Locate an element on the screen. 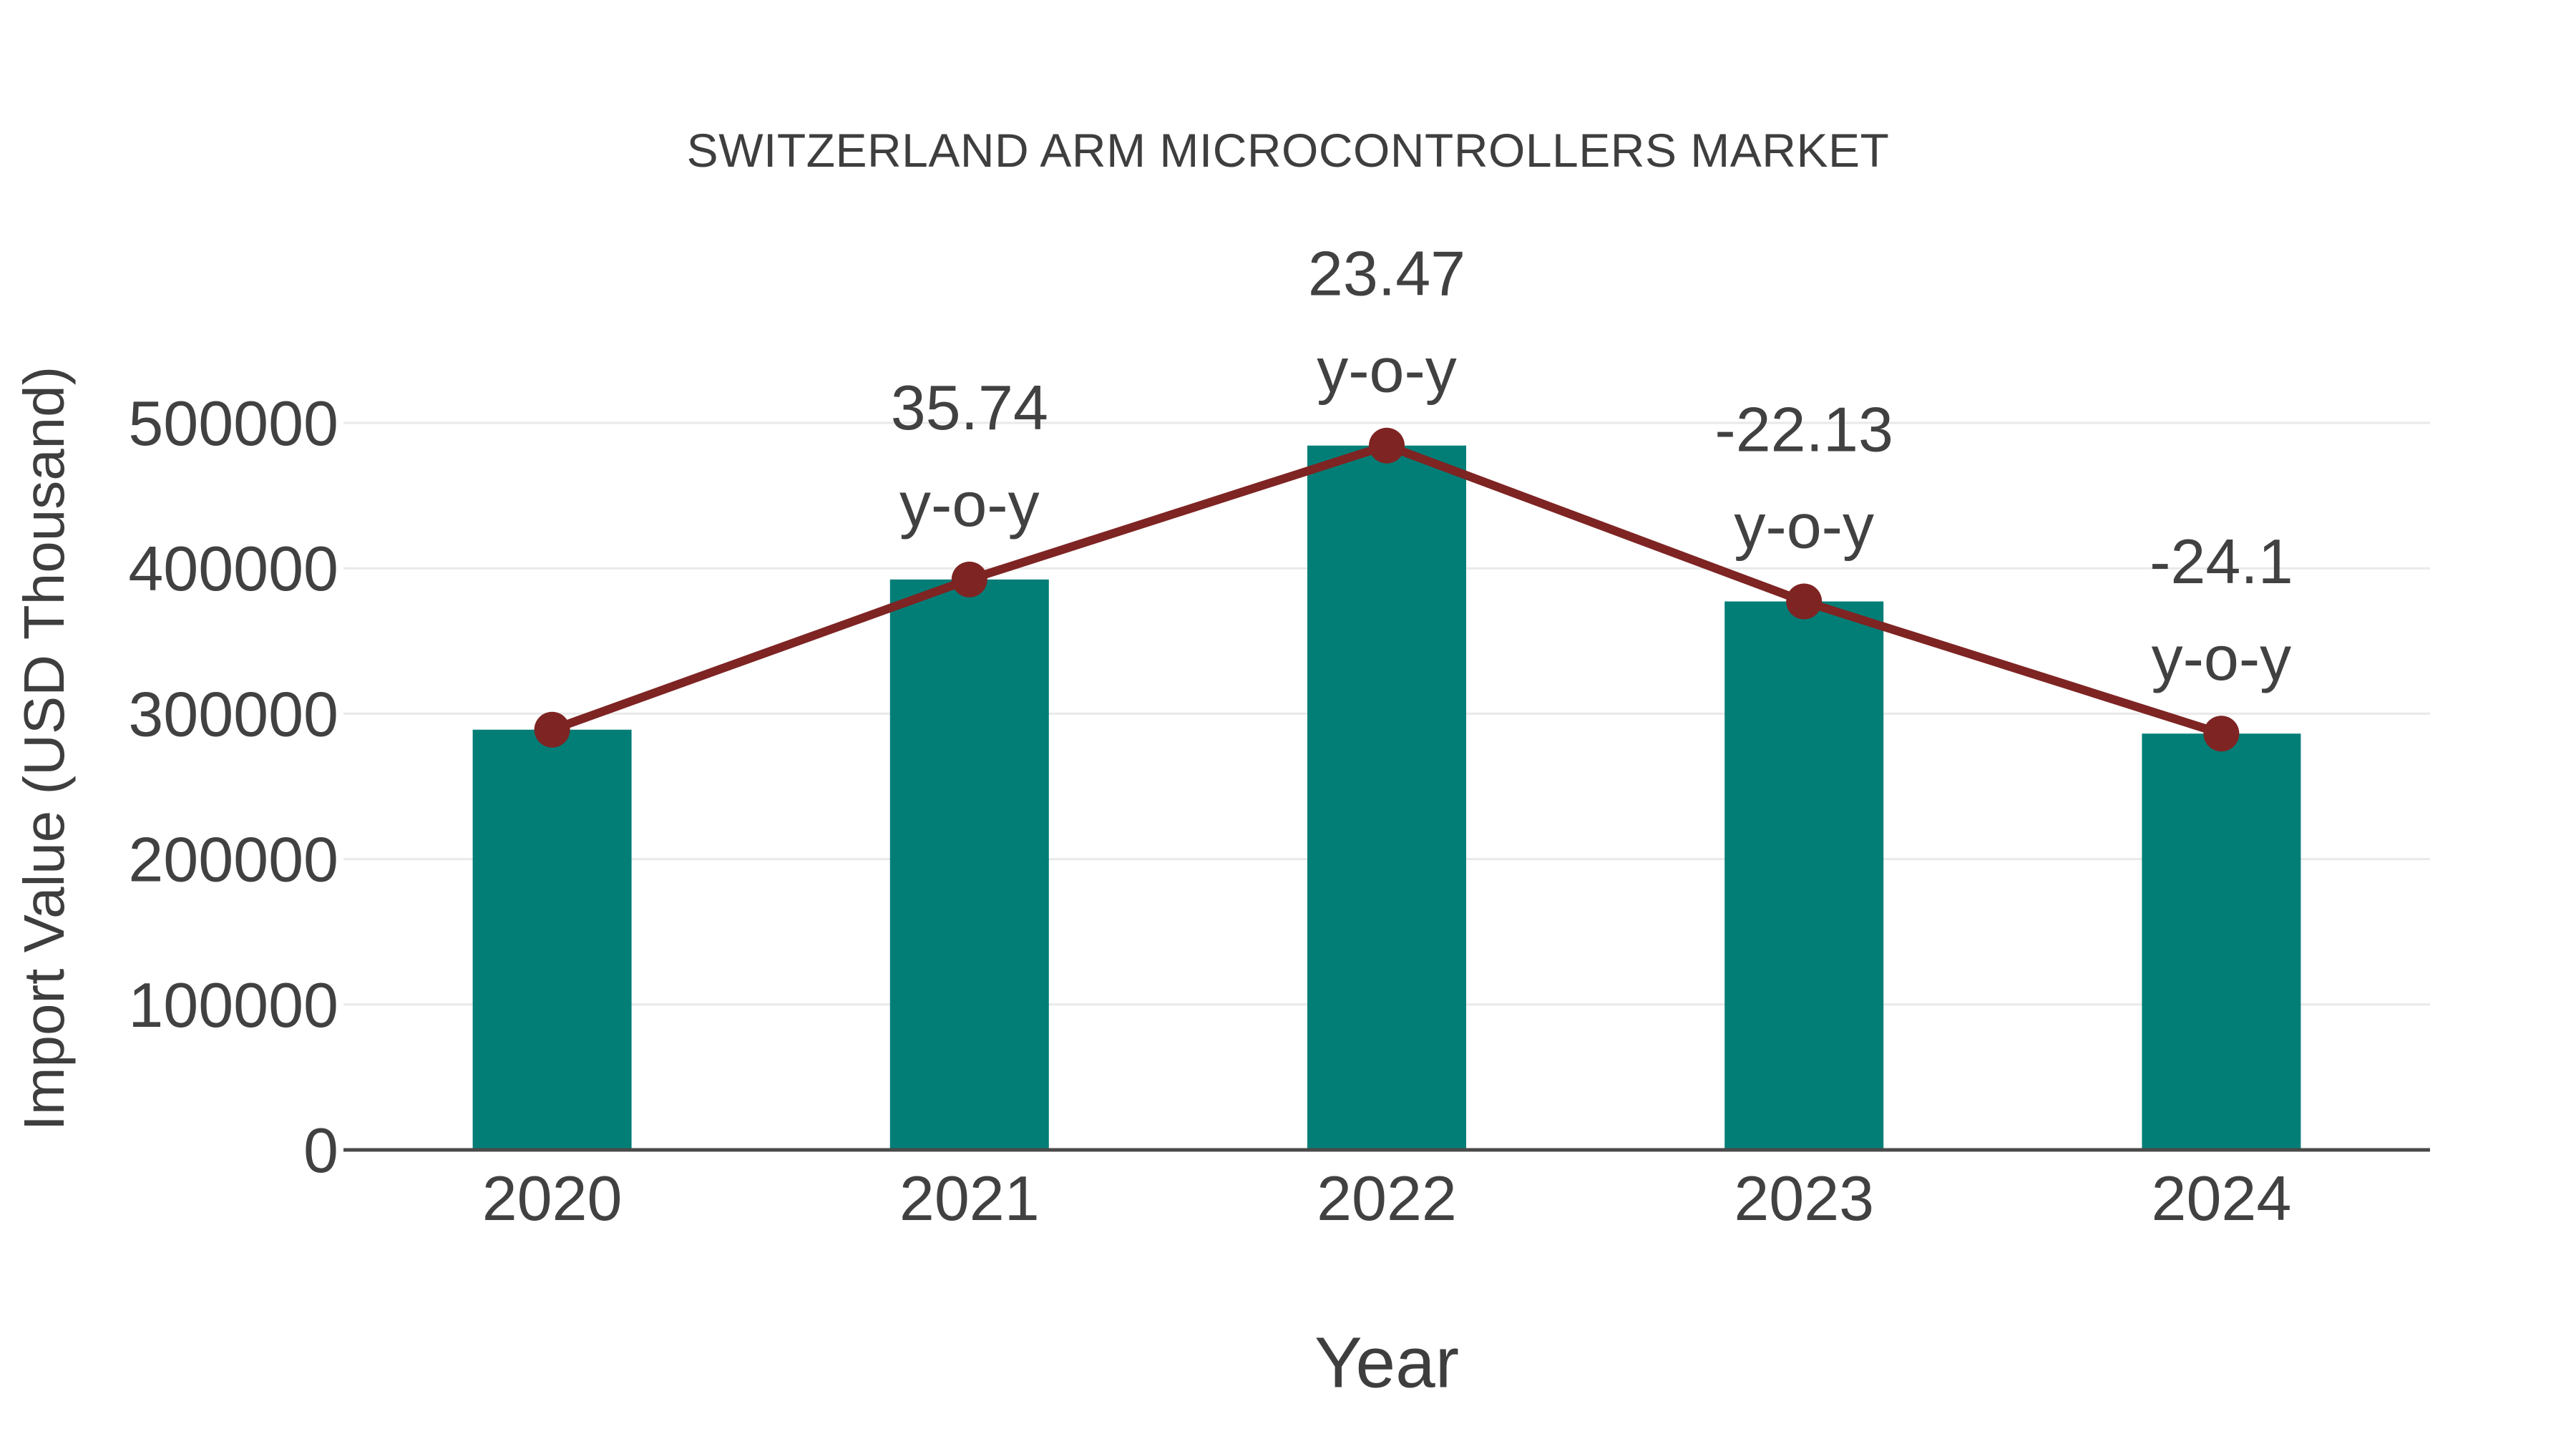  x-tick-label-2023: 2023 is located at coordinates (1804, 1198).